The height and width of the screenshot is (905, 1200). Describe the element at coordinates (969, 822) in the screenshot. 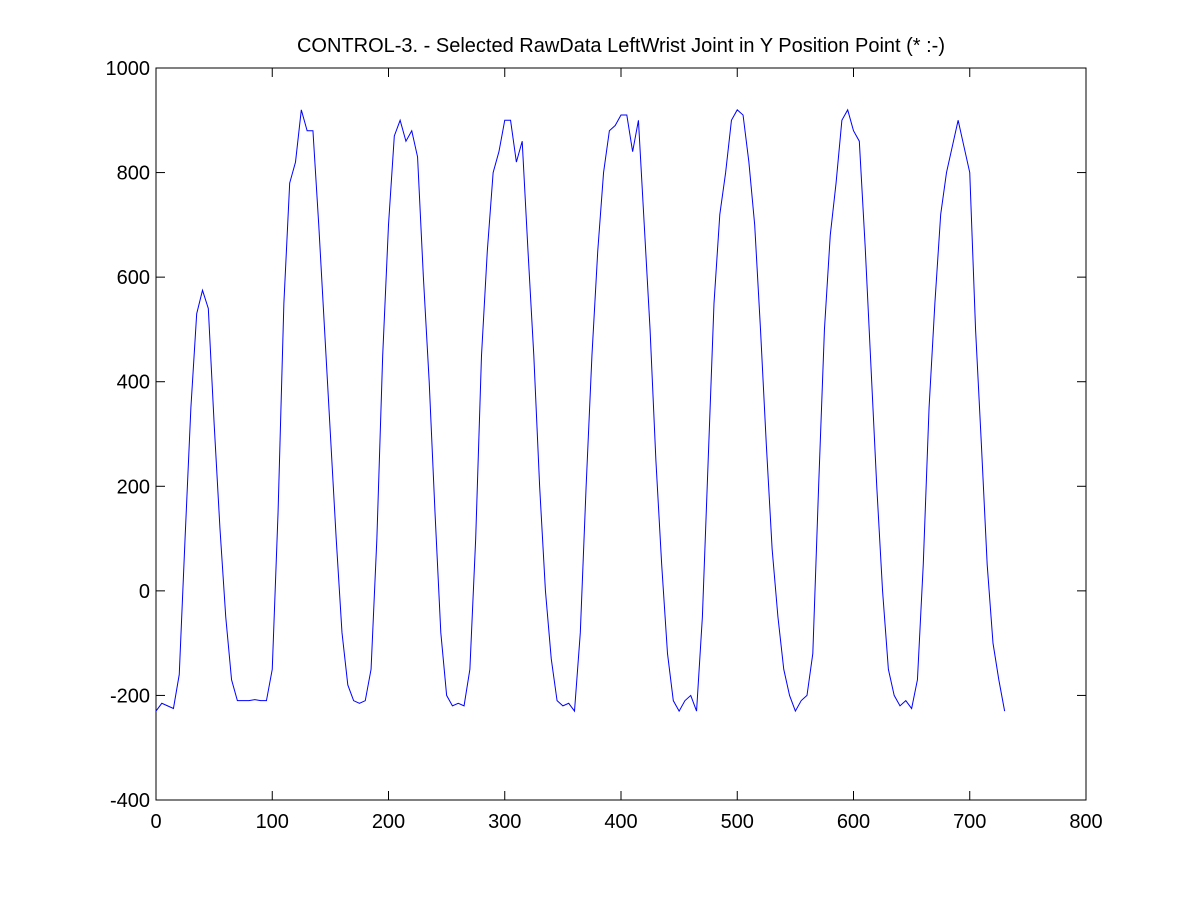

I see `x-tick-label: 700` at that location.